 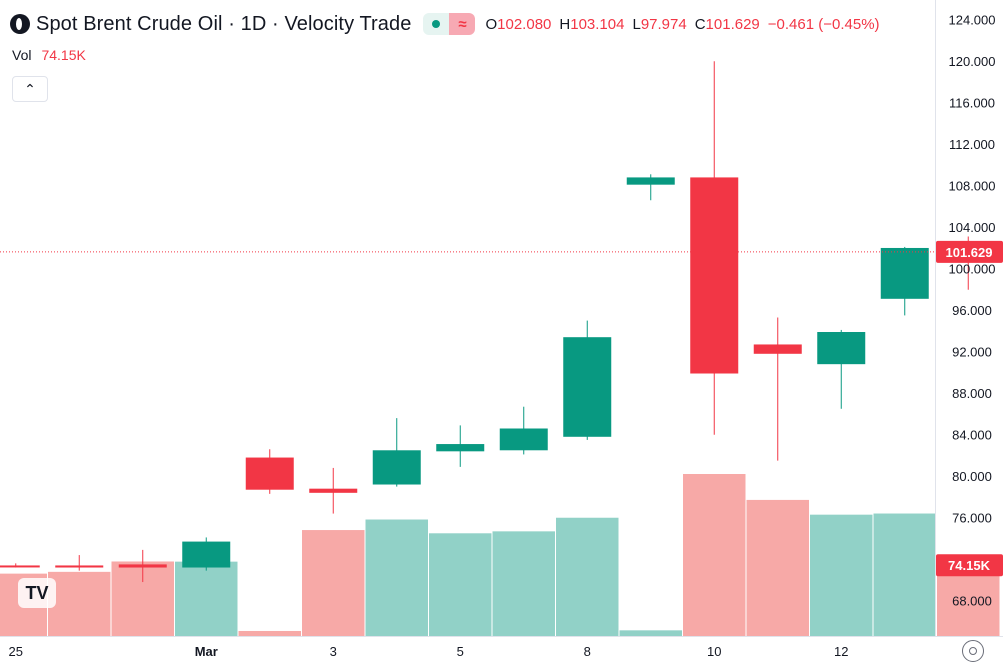 I want to click on chevron-up-icon: ⌃, so click(x=30, y=88).